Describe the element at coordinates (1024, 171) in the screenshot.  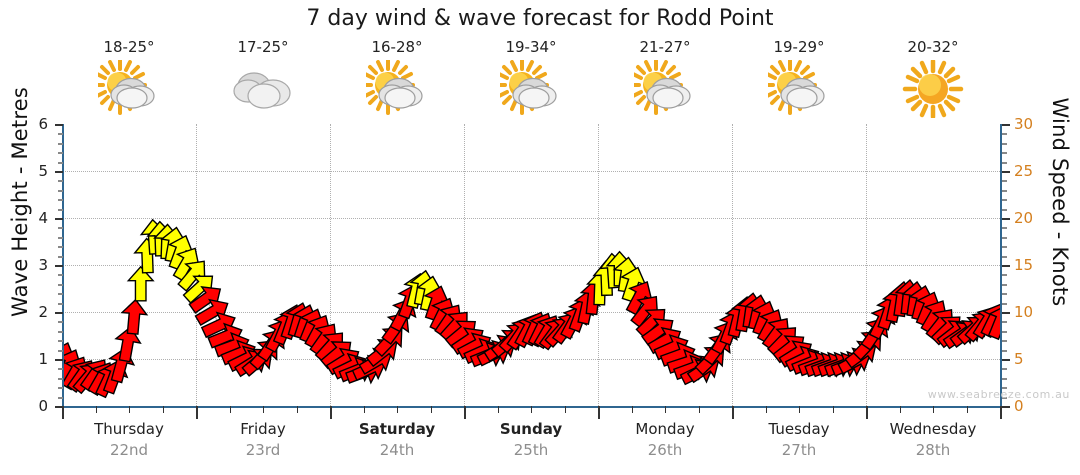
I see `right-tick-label-25: 25` at that location.